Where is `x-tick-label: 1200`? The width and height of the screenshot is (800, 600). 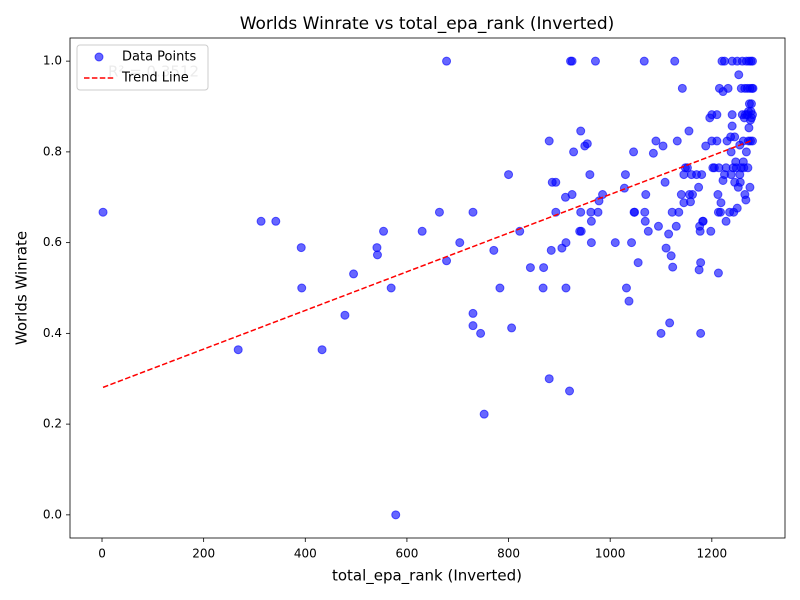
x-tick-label: 1200 is located at coordinates (712, 554).